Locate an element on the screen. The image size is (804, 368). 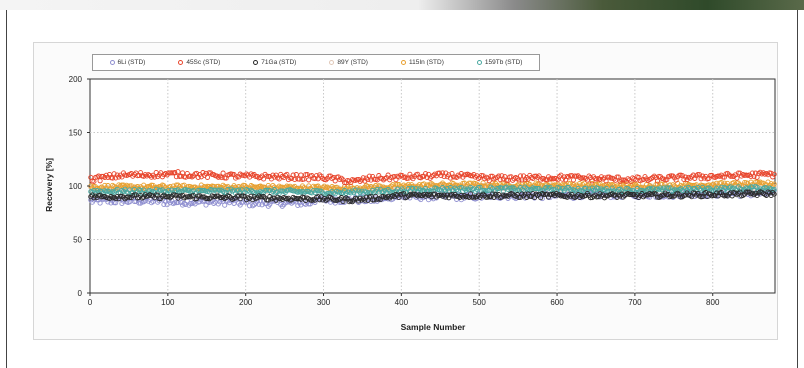
legend-item: 115In (STD) is located at coordinates (422, 62).